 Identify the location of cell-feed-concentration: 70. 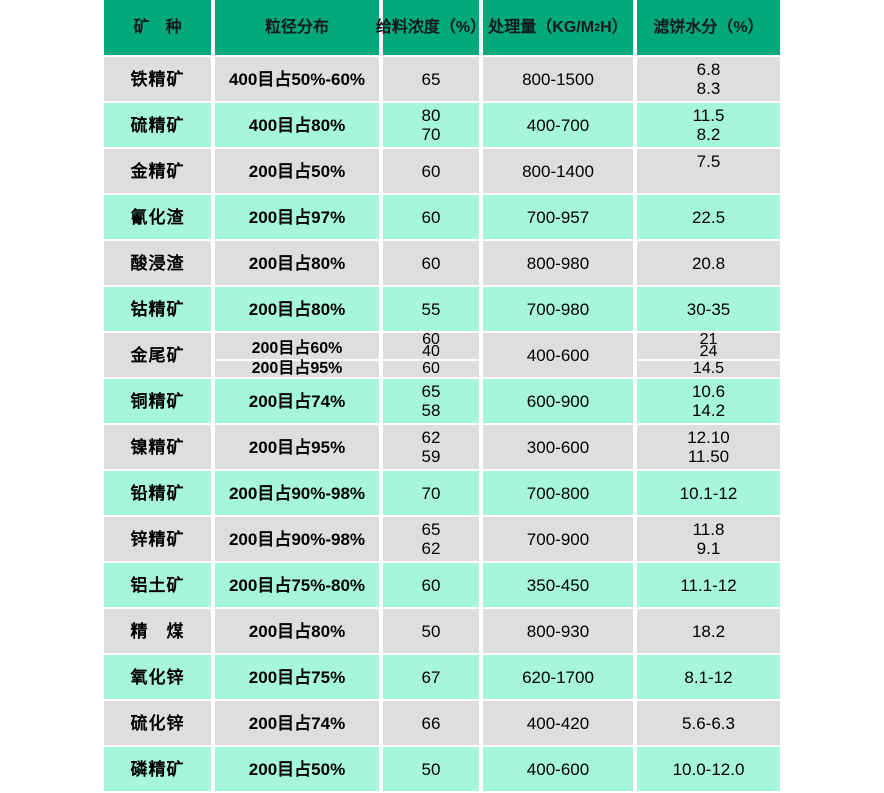
(431, 493).